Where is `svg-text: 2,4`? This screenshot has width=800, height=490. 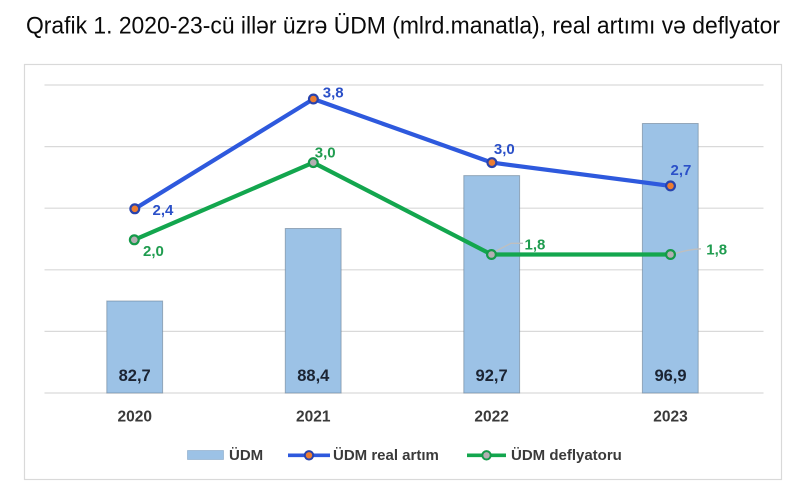
svg-text: 2,4 is located at coordinates (164, 210).